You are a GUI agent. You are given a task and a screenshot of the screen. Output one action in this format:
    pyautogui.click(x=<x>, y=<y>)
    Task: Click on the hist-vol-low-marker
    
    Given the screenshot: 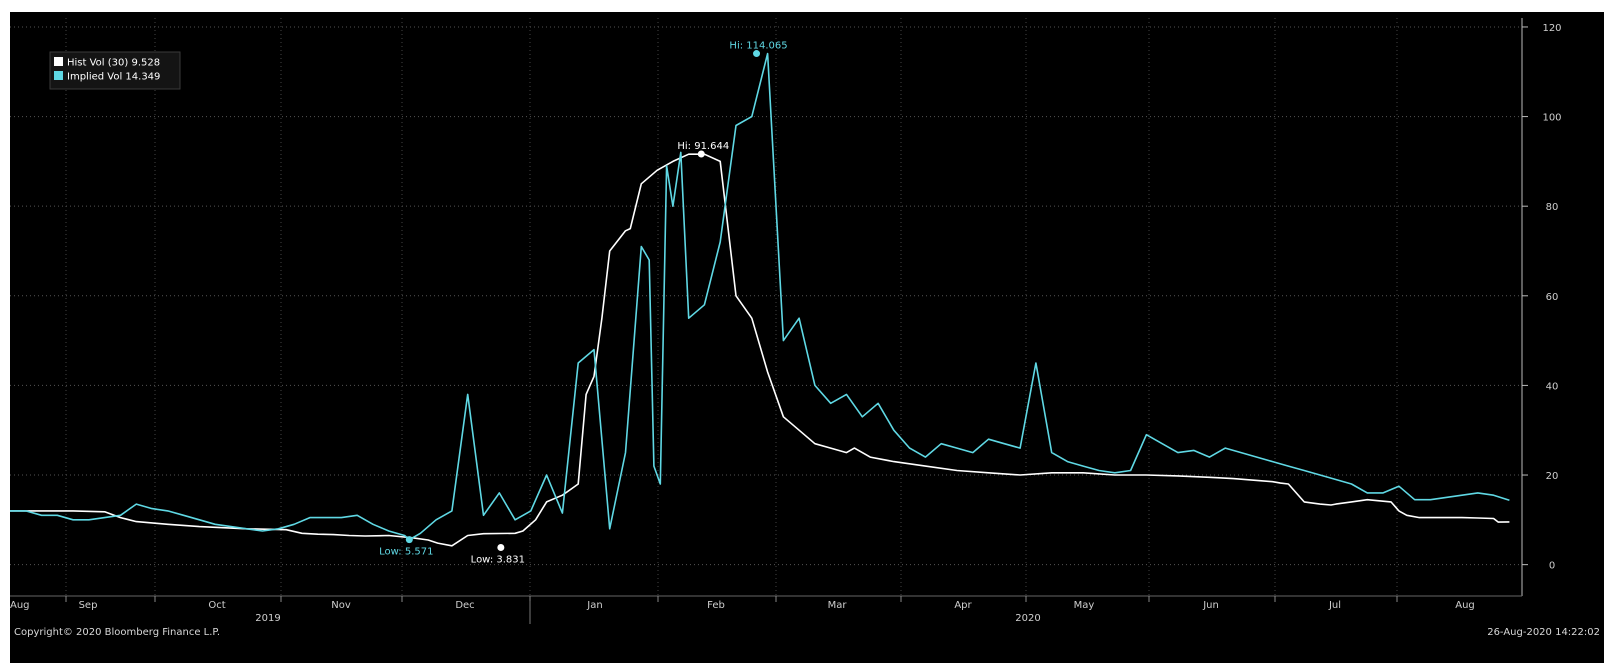 What is the action you would take?
    pyautogui.click(x=501, y=547)
    